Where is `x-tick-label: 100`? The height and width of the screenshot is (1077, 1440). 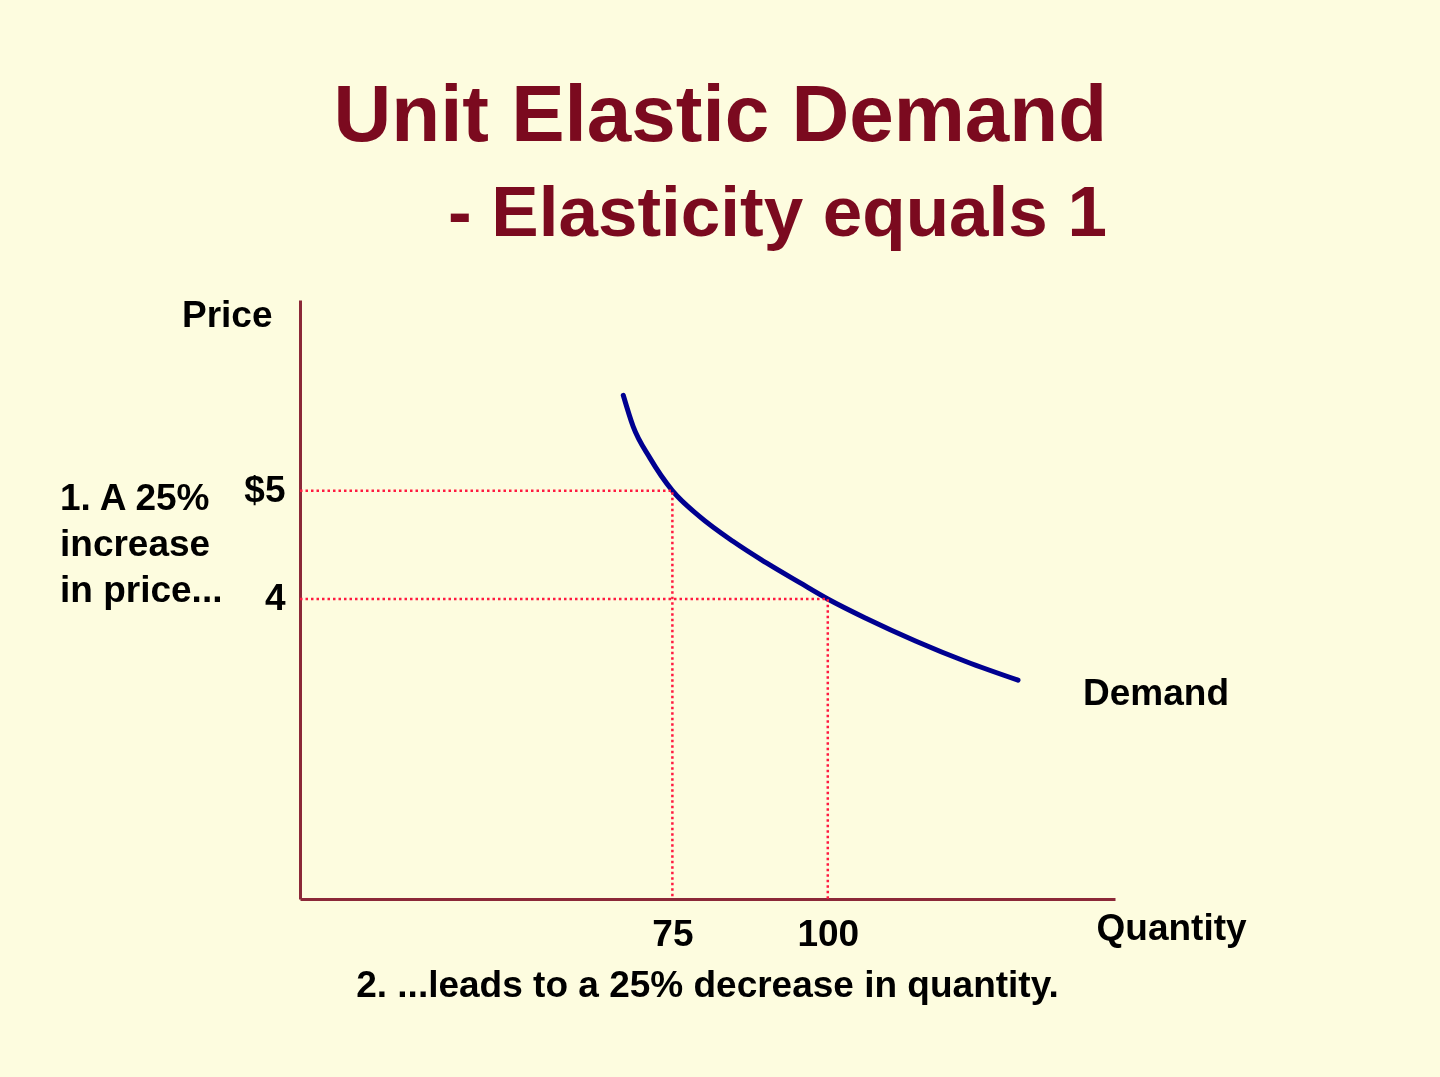 x-tick-label: 100 is located at coordinates (828, 933).